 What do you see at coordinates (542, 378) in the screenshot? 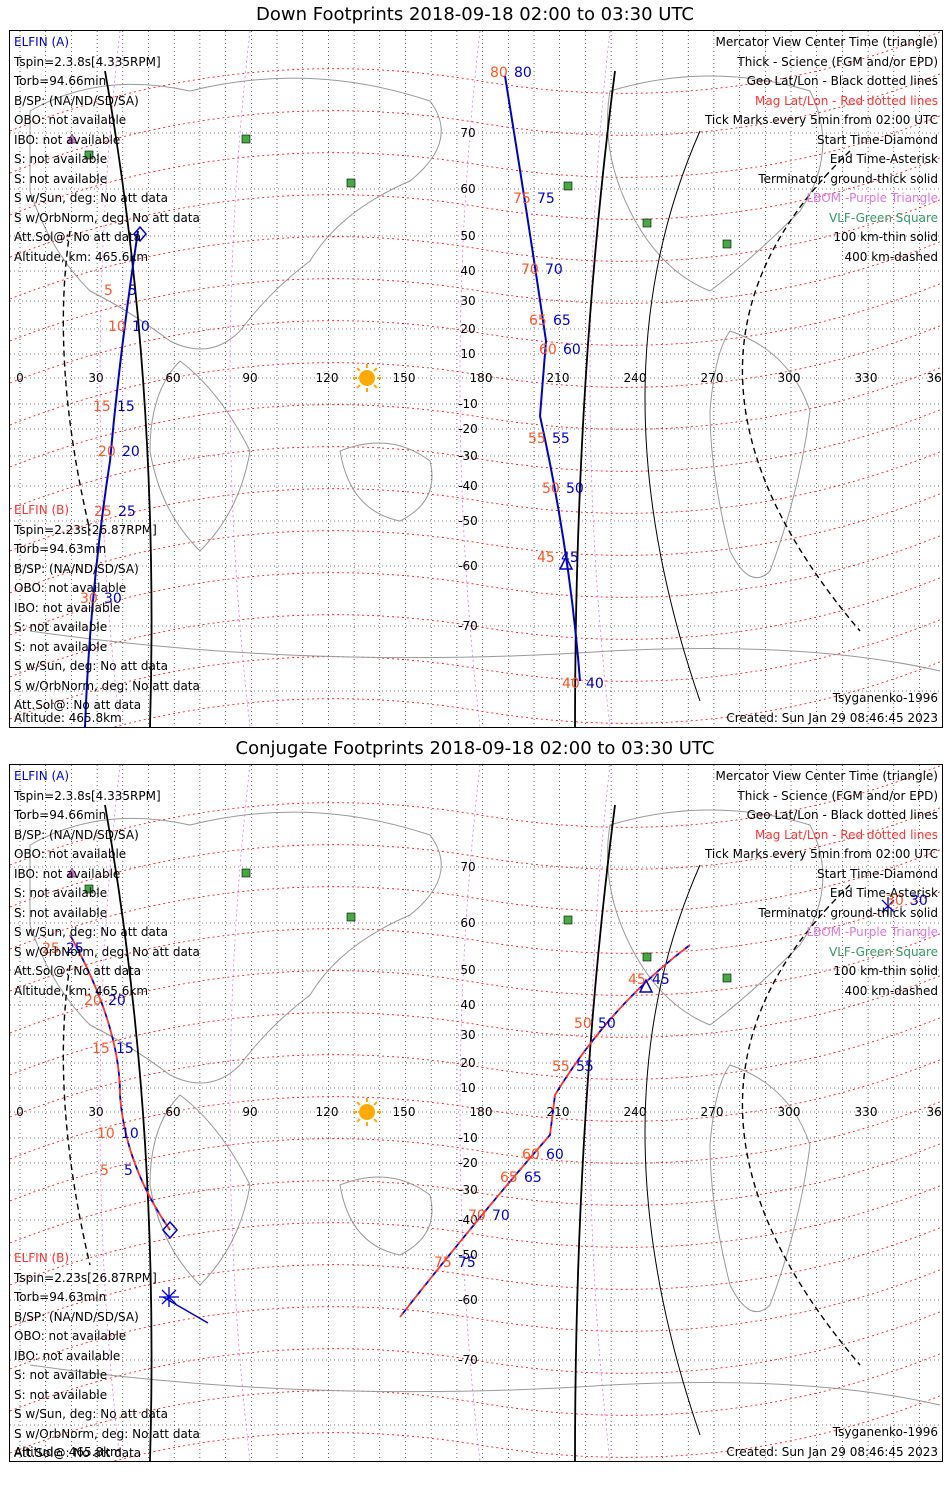
I see `elfin-a-track` at bounding box center [542, 378].